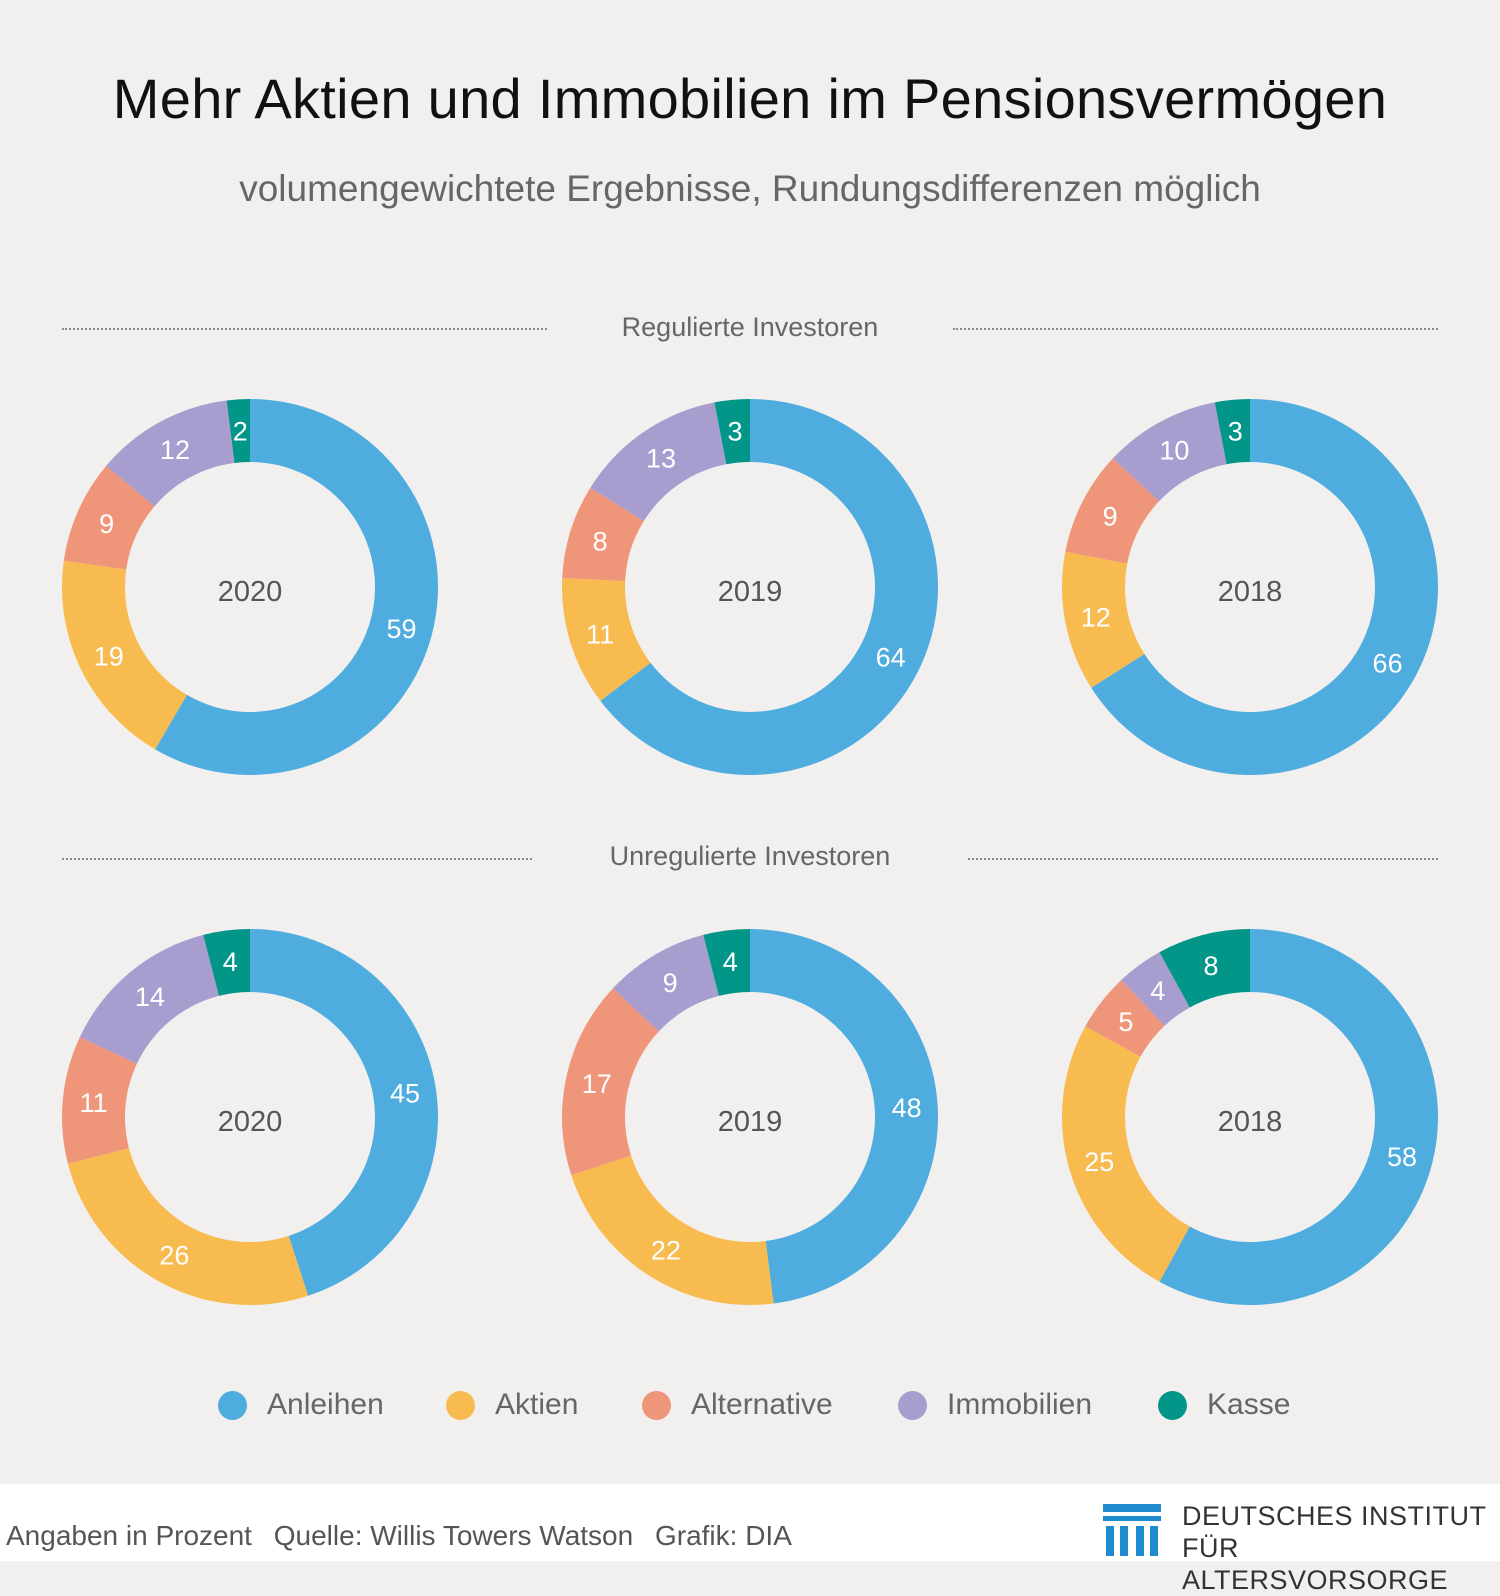 Image resolution: width=1500 pixels, height=1596 pixels. I want to click on data-label: 11, so click(94, 1103).